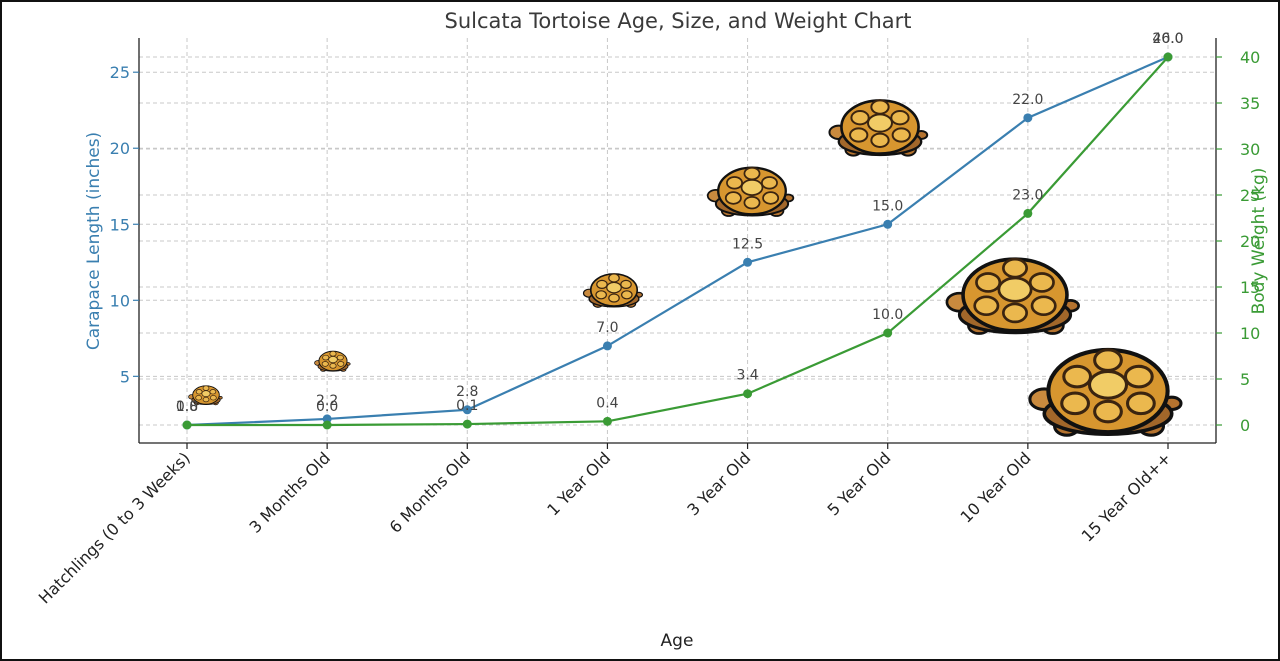 This screenshot has height=661, width=1280. Describe the element at coordinates (859, 483) in the screenshot. I see `x-tick-label: 5 Year Old` at that location.